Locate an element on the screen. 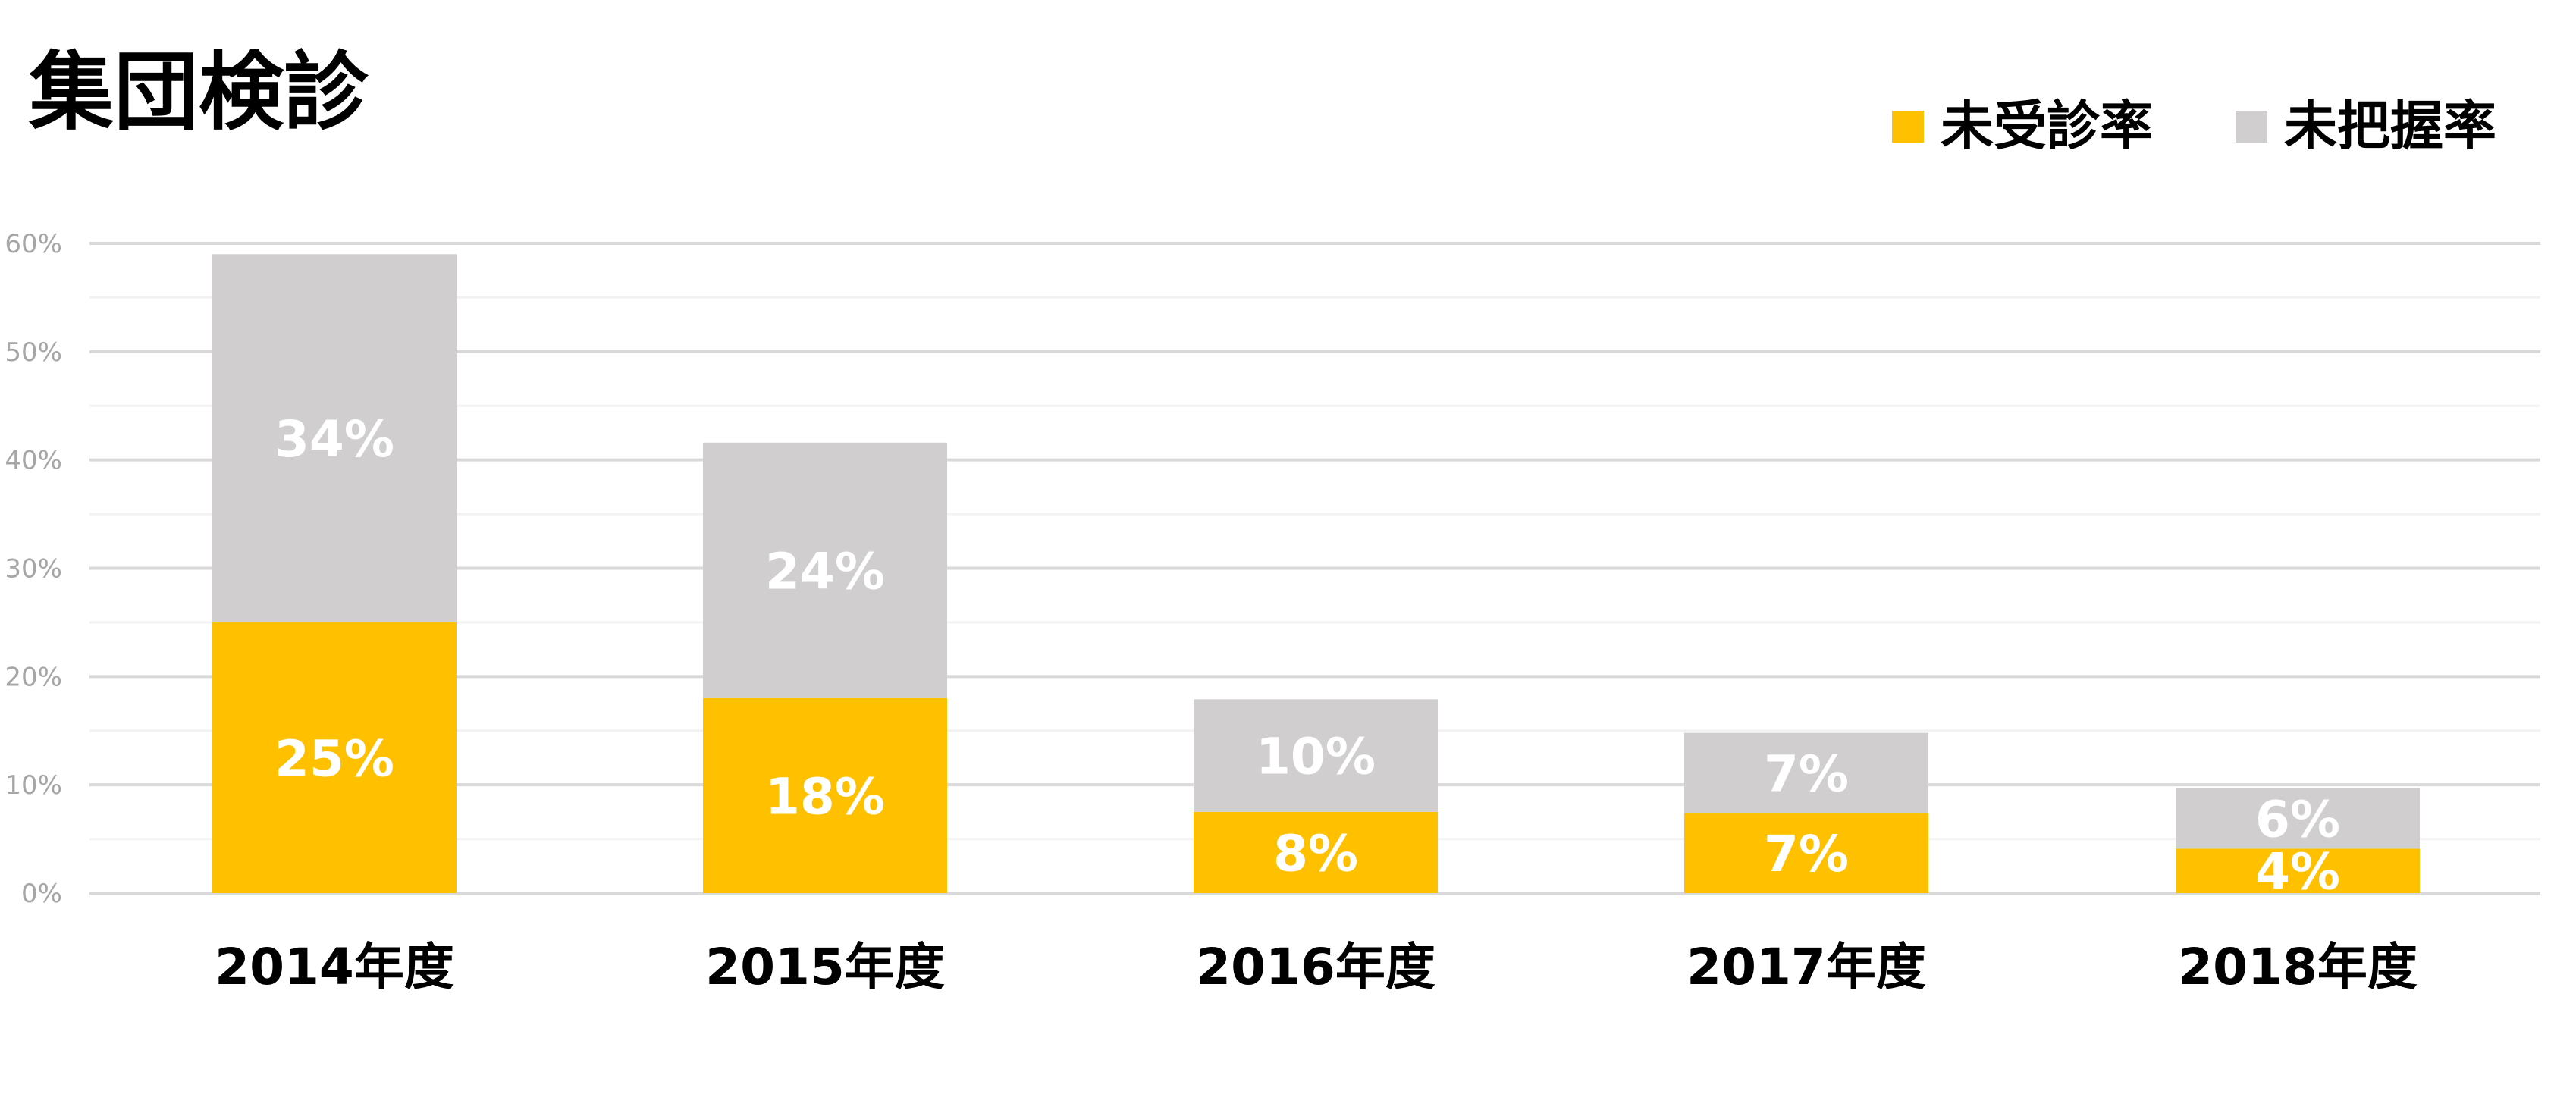 This screenshot has height=1094, width=2576. y-tick-label: 10% is located at coordinates (33, 785).